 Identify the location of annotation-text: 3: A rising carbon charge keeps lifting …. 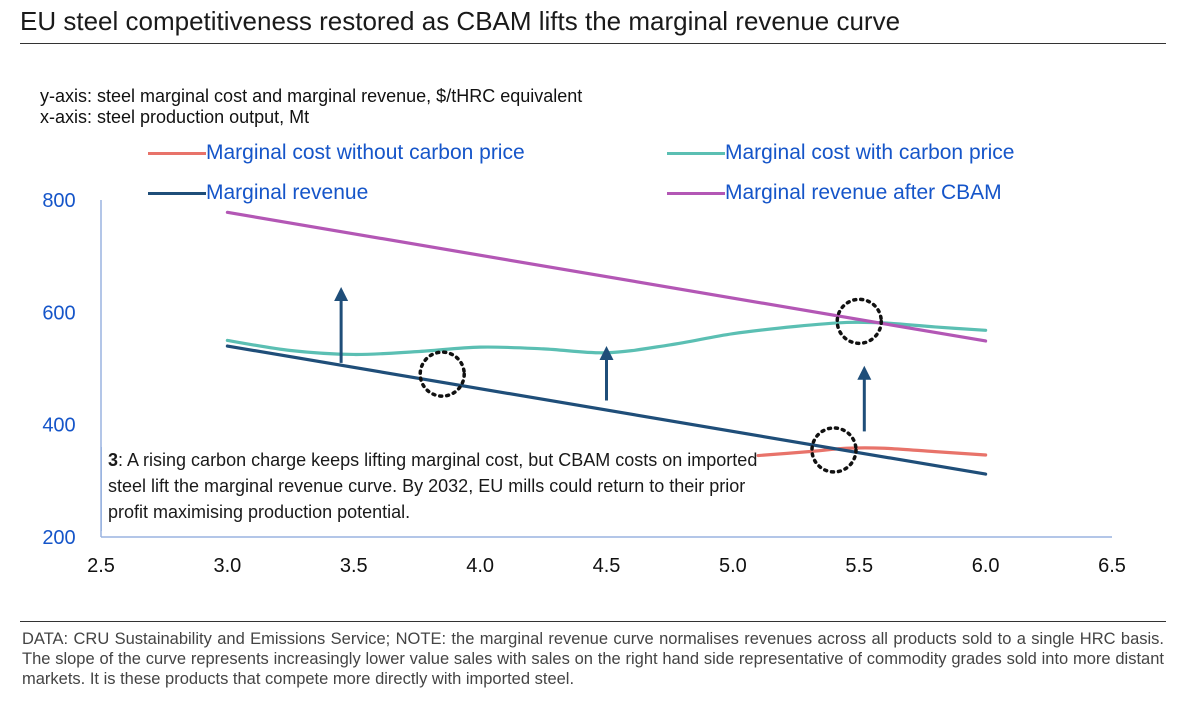
(438, 486).